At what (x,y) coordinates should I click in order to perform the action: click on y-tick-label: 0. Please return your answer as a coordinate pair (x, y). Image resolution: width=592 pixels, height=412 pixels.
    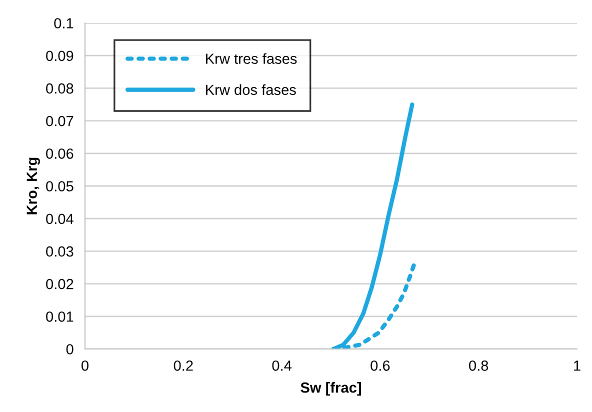
    Looking at the image, I should click on (70, 349).